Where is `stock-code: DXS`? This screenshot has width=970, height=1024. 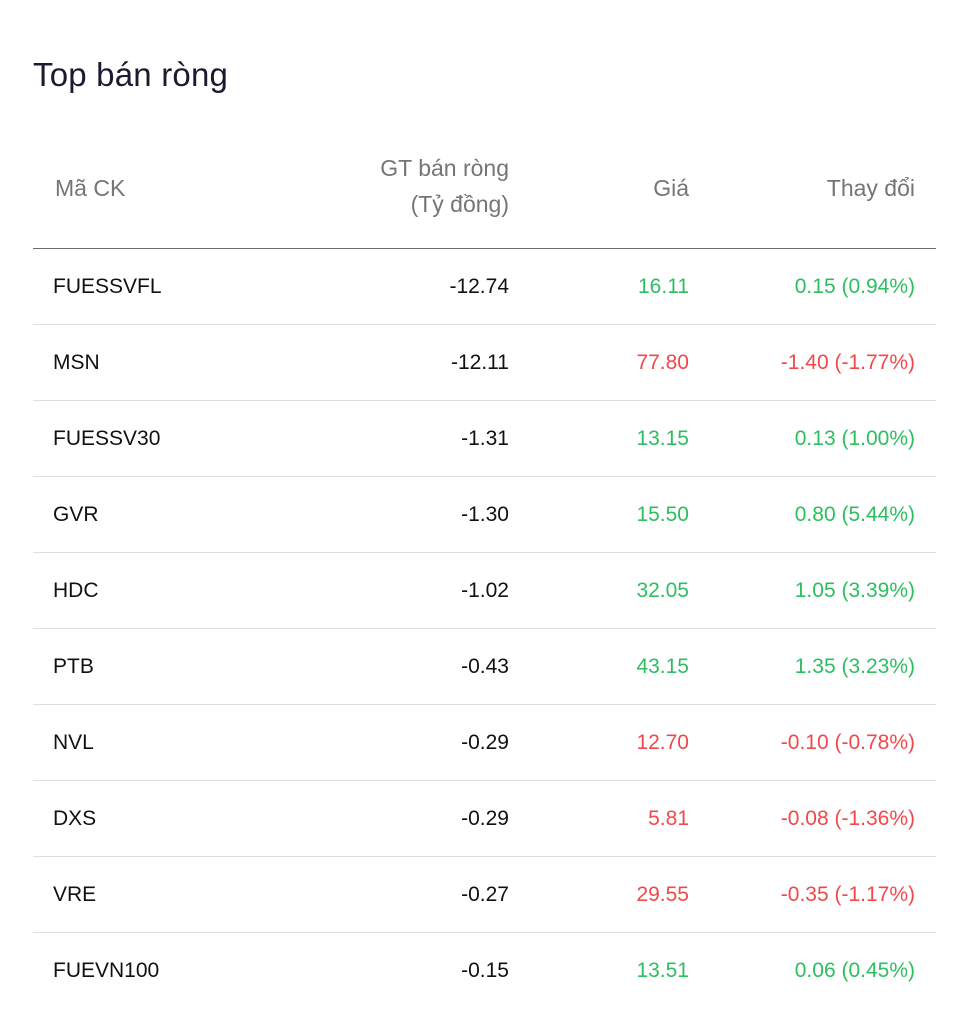 stock-code: DXS is located at coordinates (75, 818).